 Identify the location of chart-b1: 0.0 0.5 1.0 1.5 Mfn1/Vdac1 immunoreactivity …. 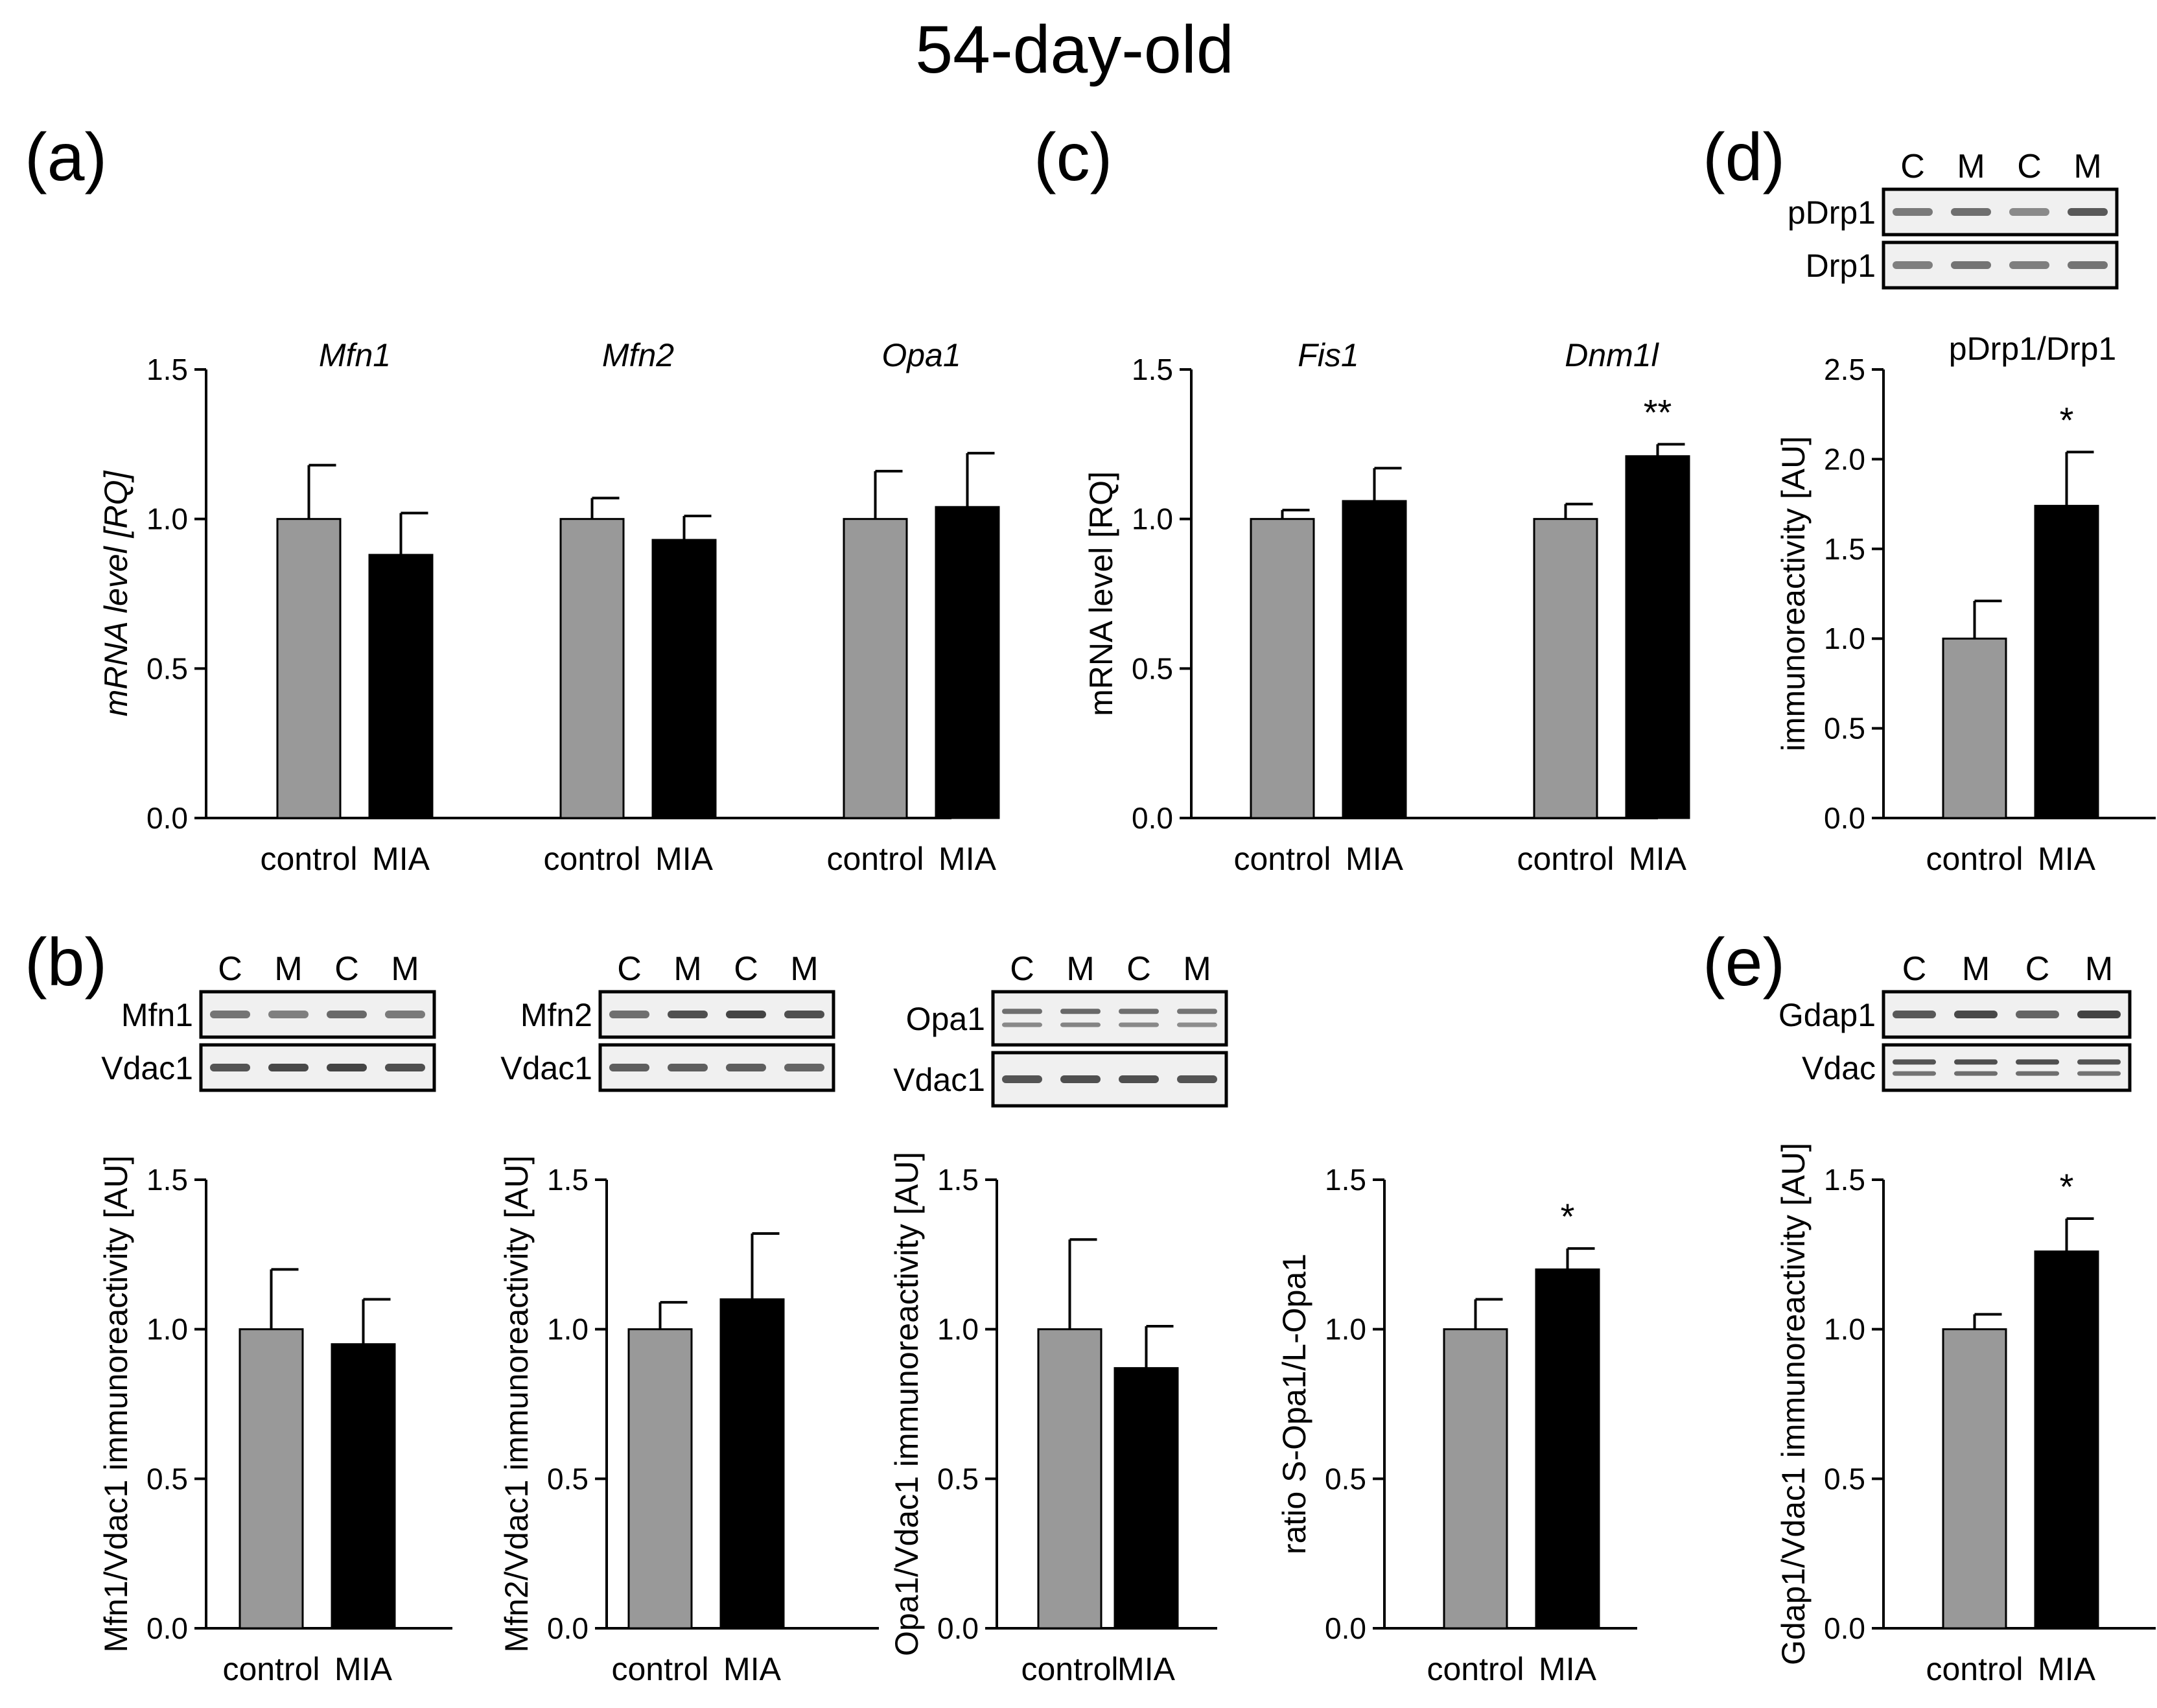
(275, 1421).